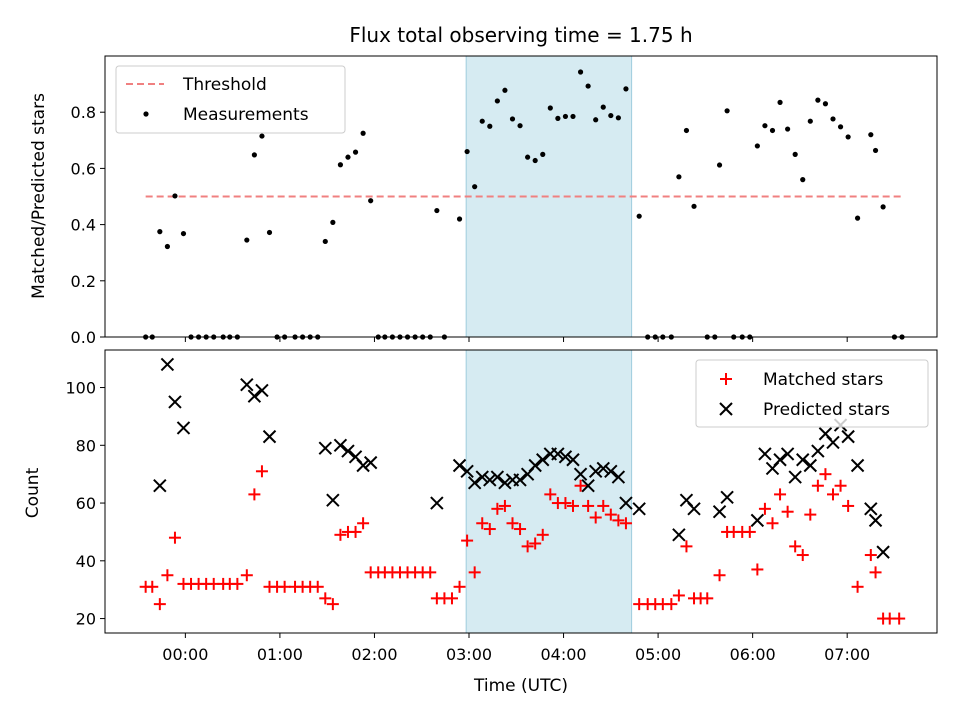 The image size is (960, 720). I want to click on legend-matched-label: Matched stars, so click(823, 380).